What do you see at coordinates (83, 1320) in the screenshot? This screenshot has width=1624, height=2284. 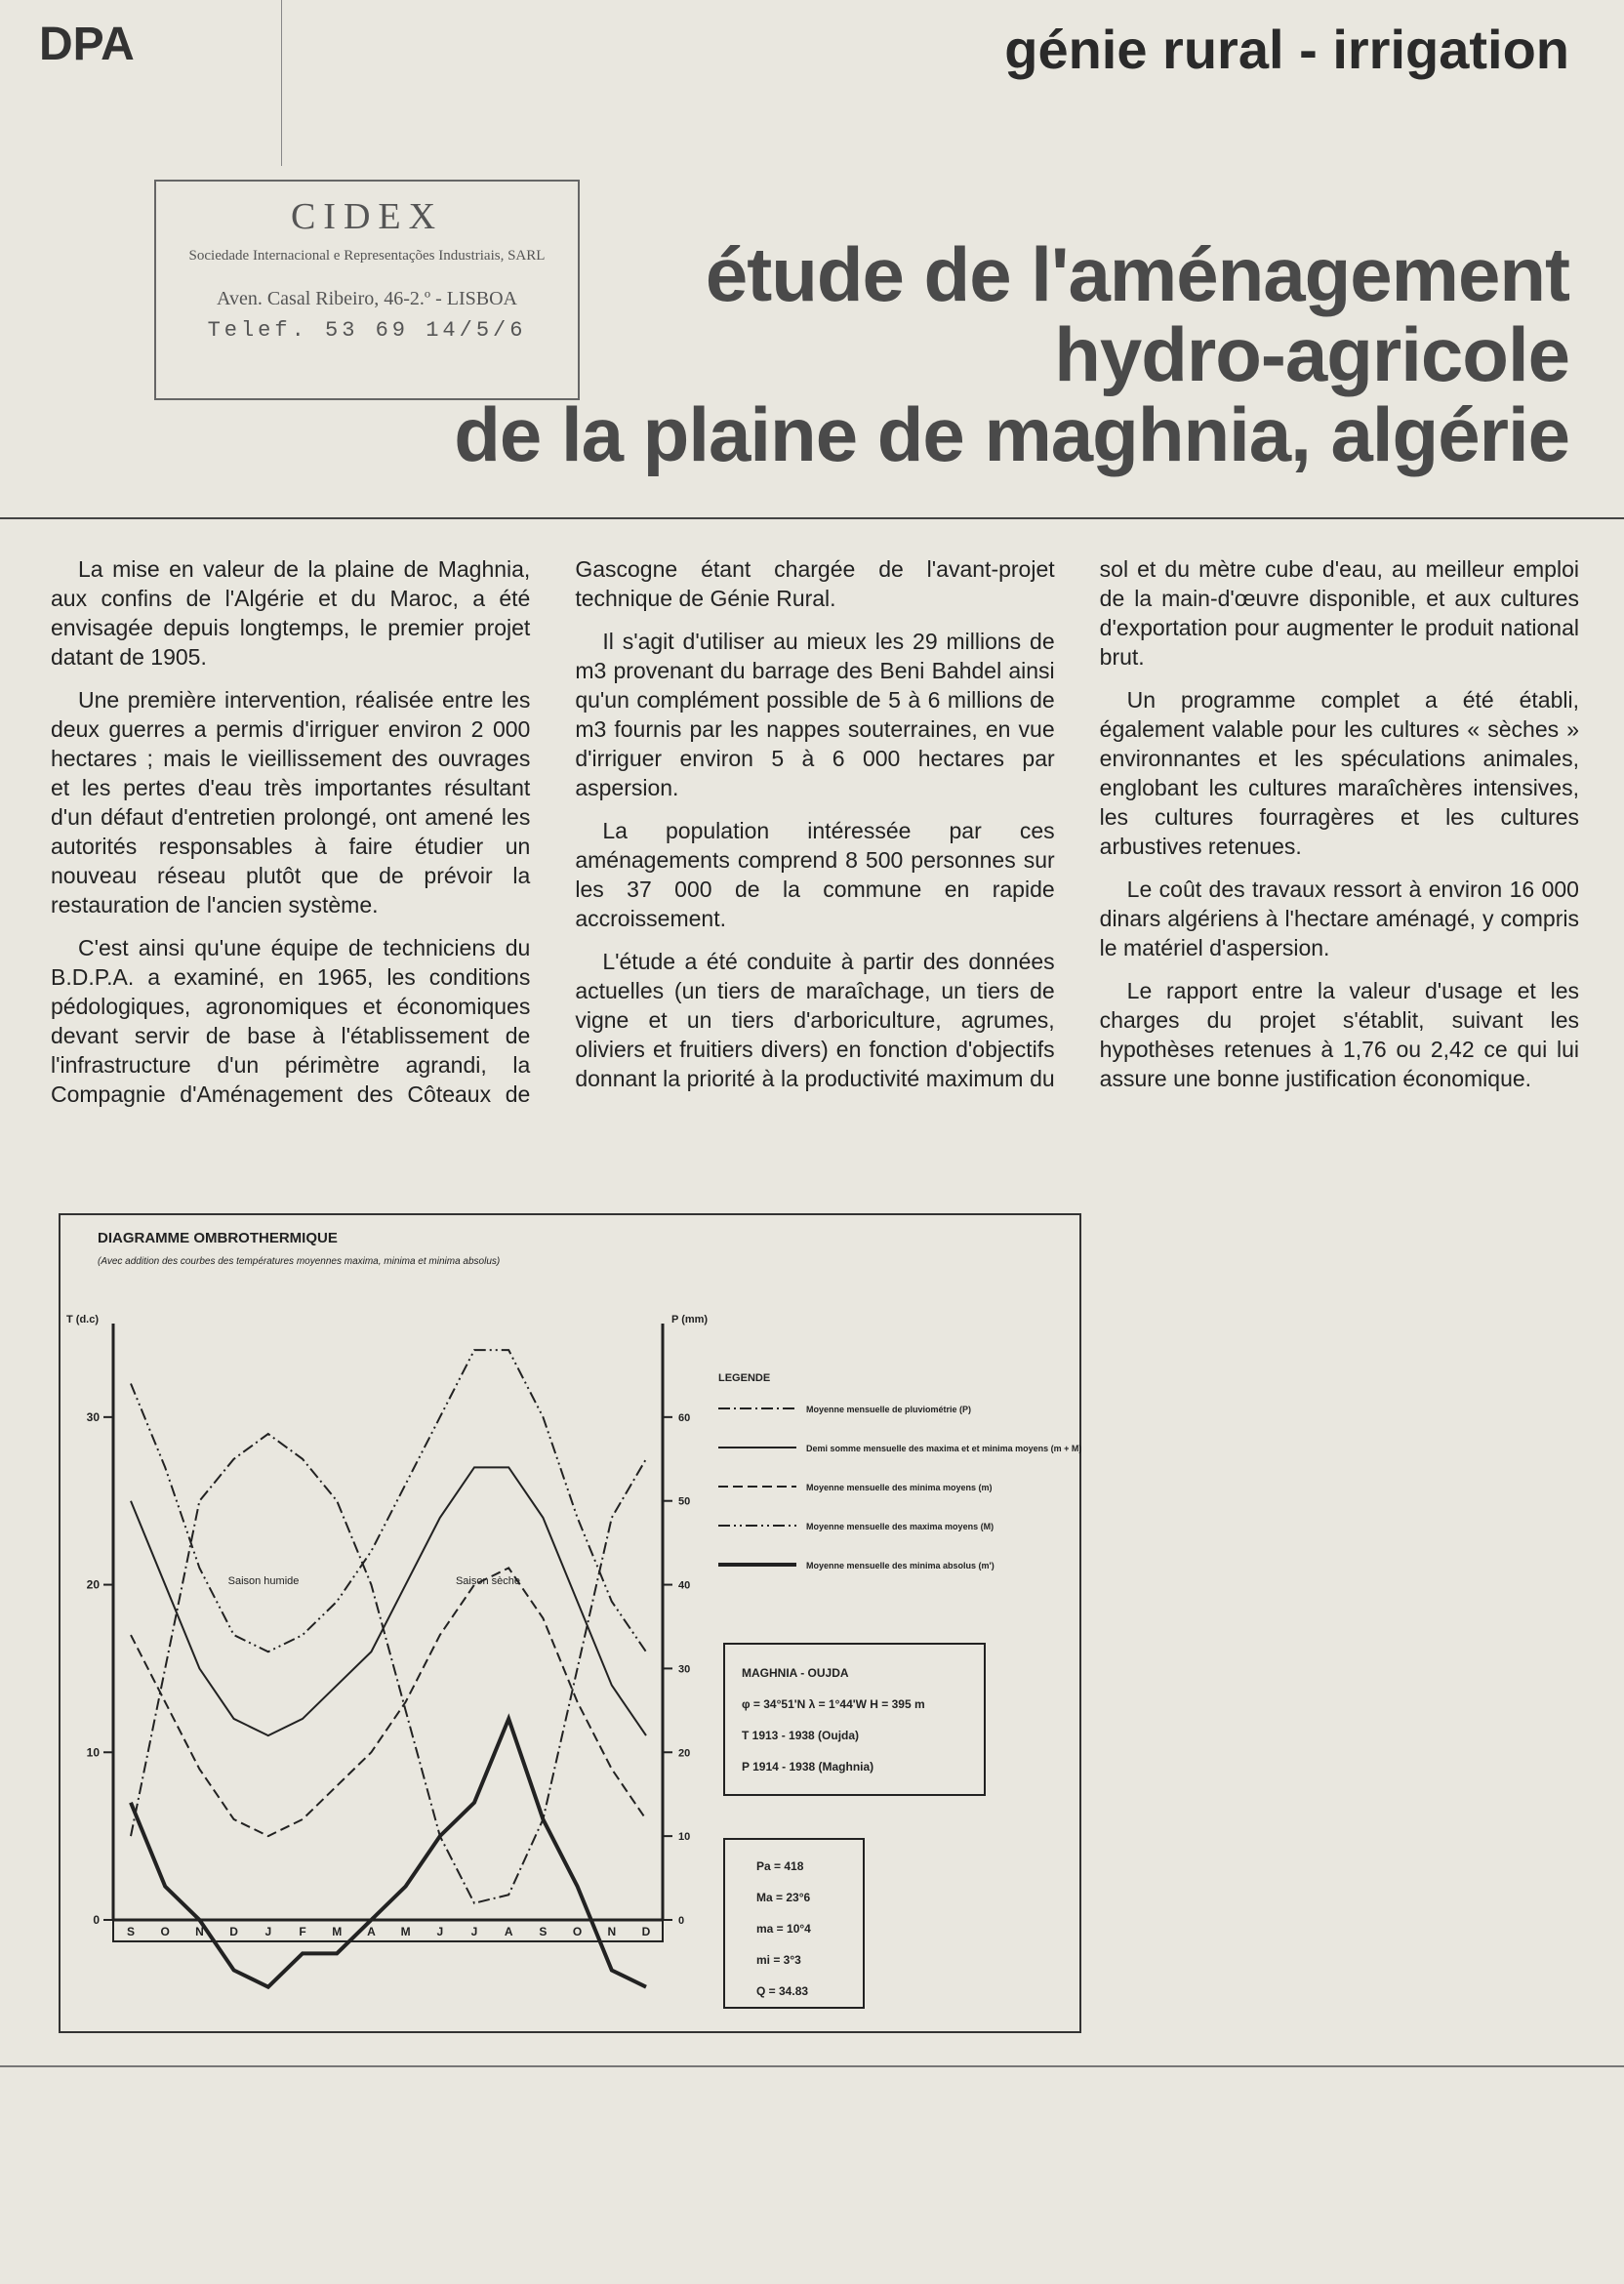 I see `axis-label: T (d.c)` at bounding box center [83, 1320].